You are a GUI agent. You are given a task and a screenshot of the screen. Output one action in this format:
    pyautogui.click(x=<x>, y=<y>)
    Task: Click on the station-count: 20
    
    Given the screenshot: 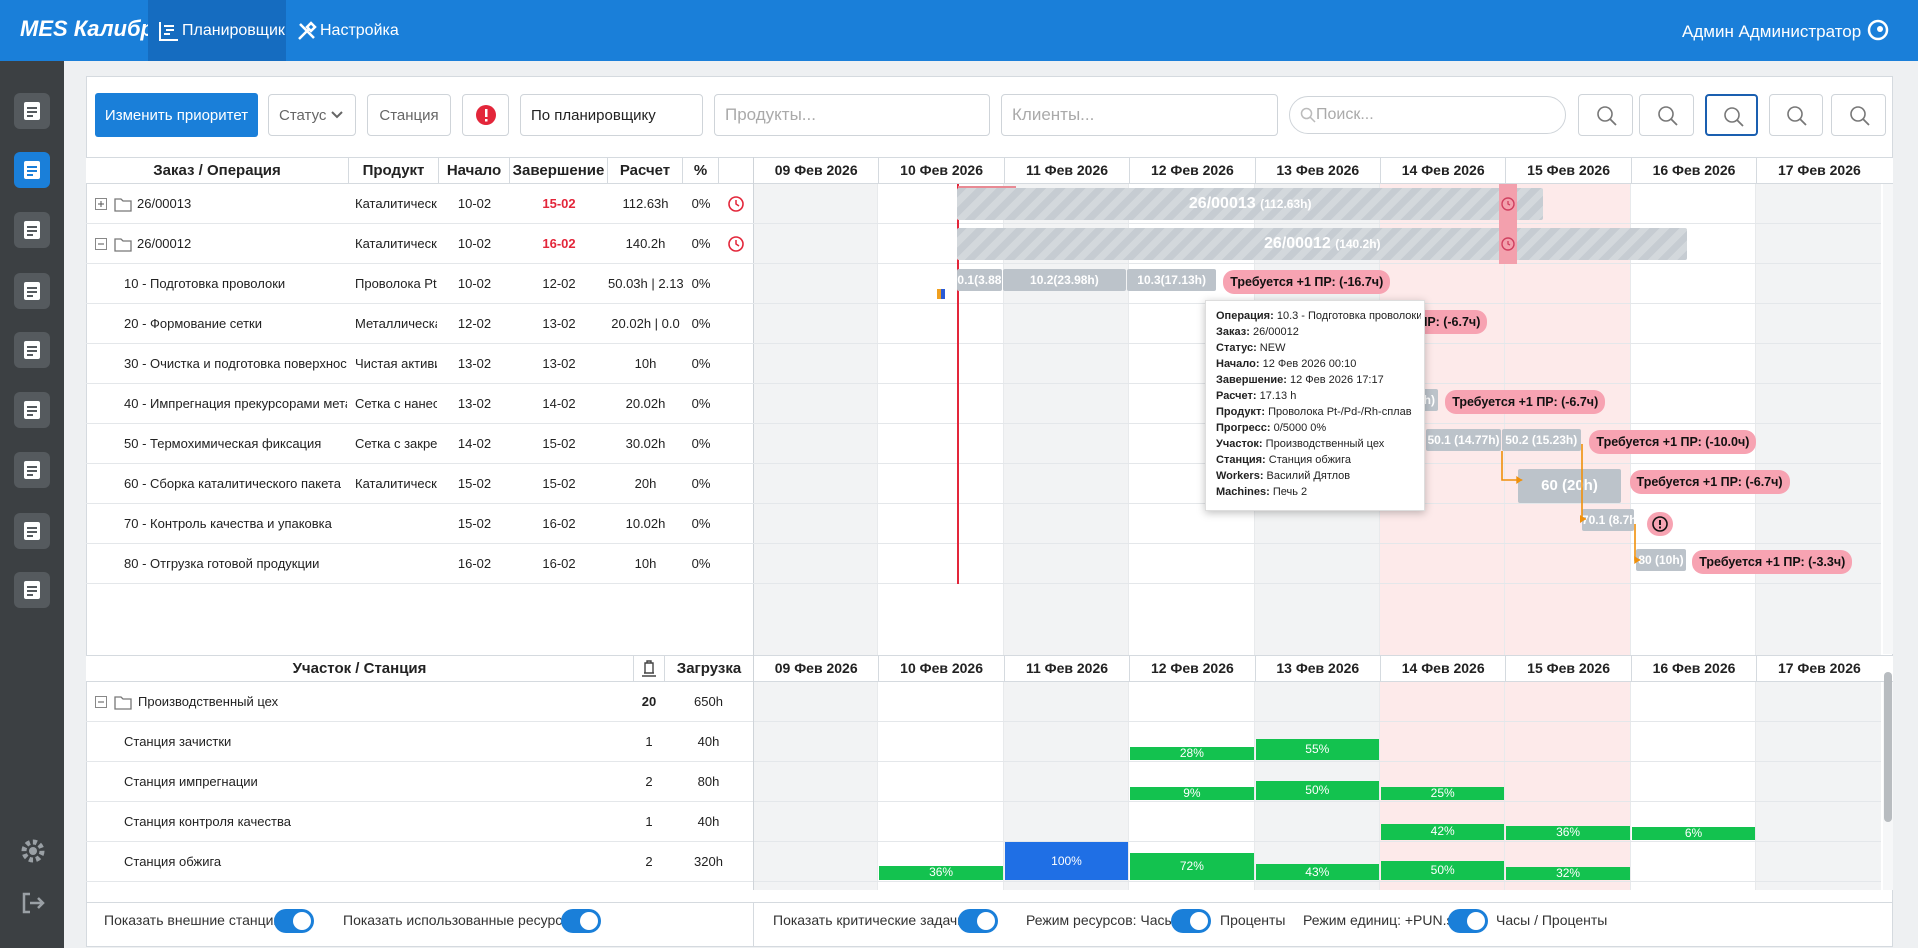 What is the action you would take?
    pyautogui.click(x=649, y=701)
    